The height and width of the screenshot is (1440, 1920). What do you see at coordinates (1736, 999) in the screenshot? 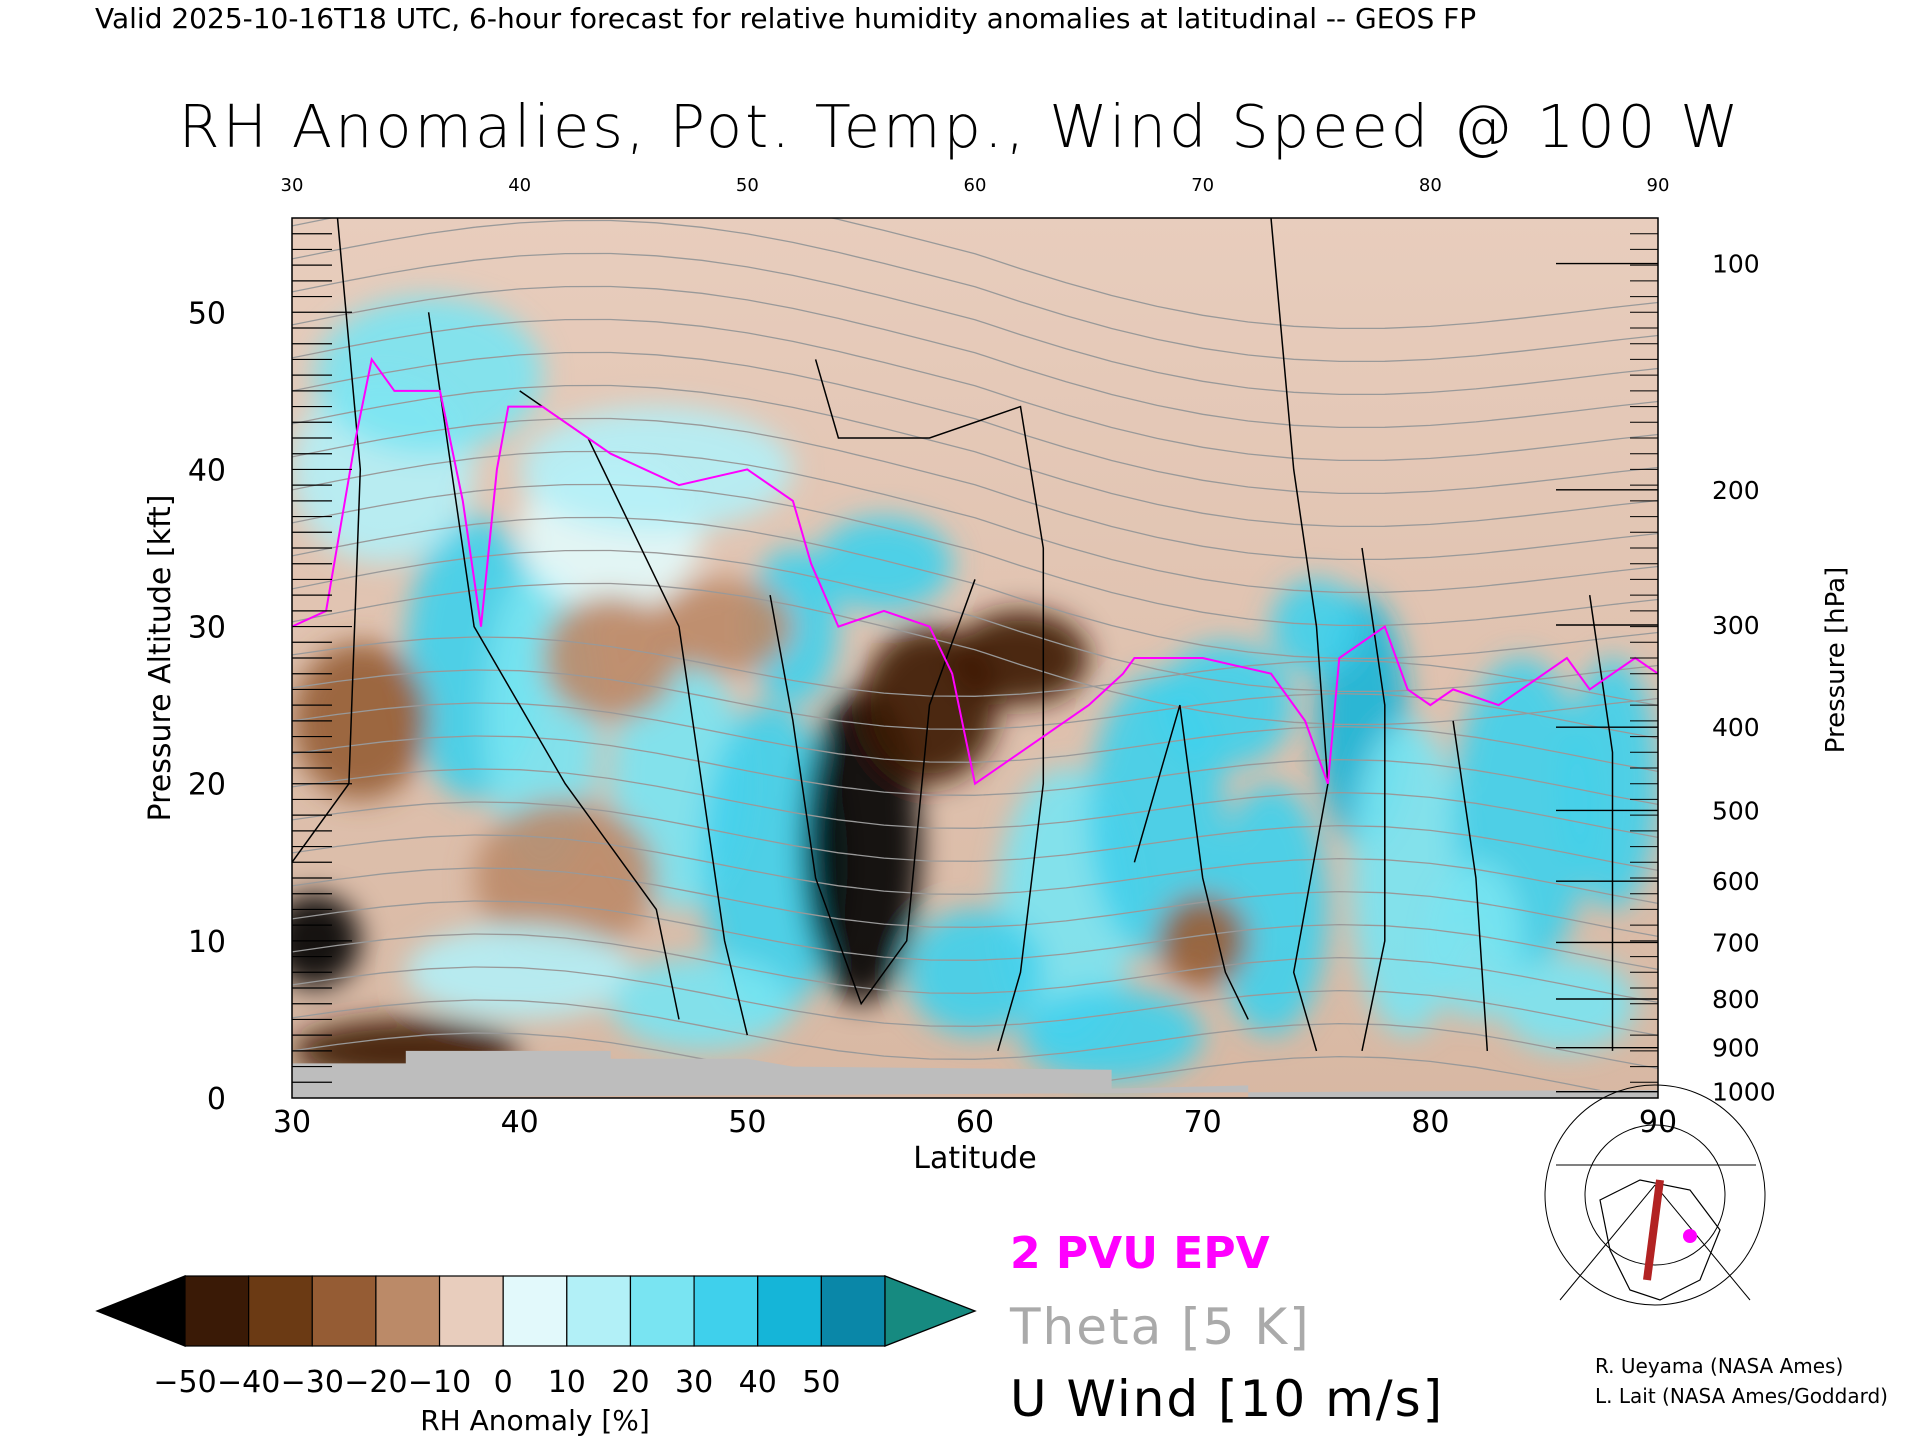
I see `pressure-tick-label: 800` at bounding box center [1736, 999].